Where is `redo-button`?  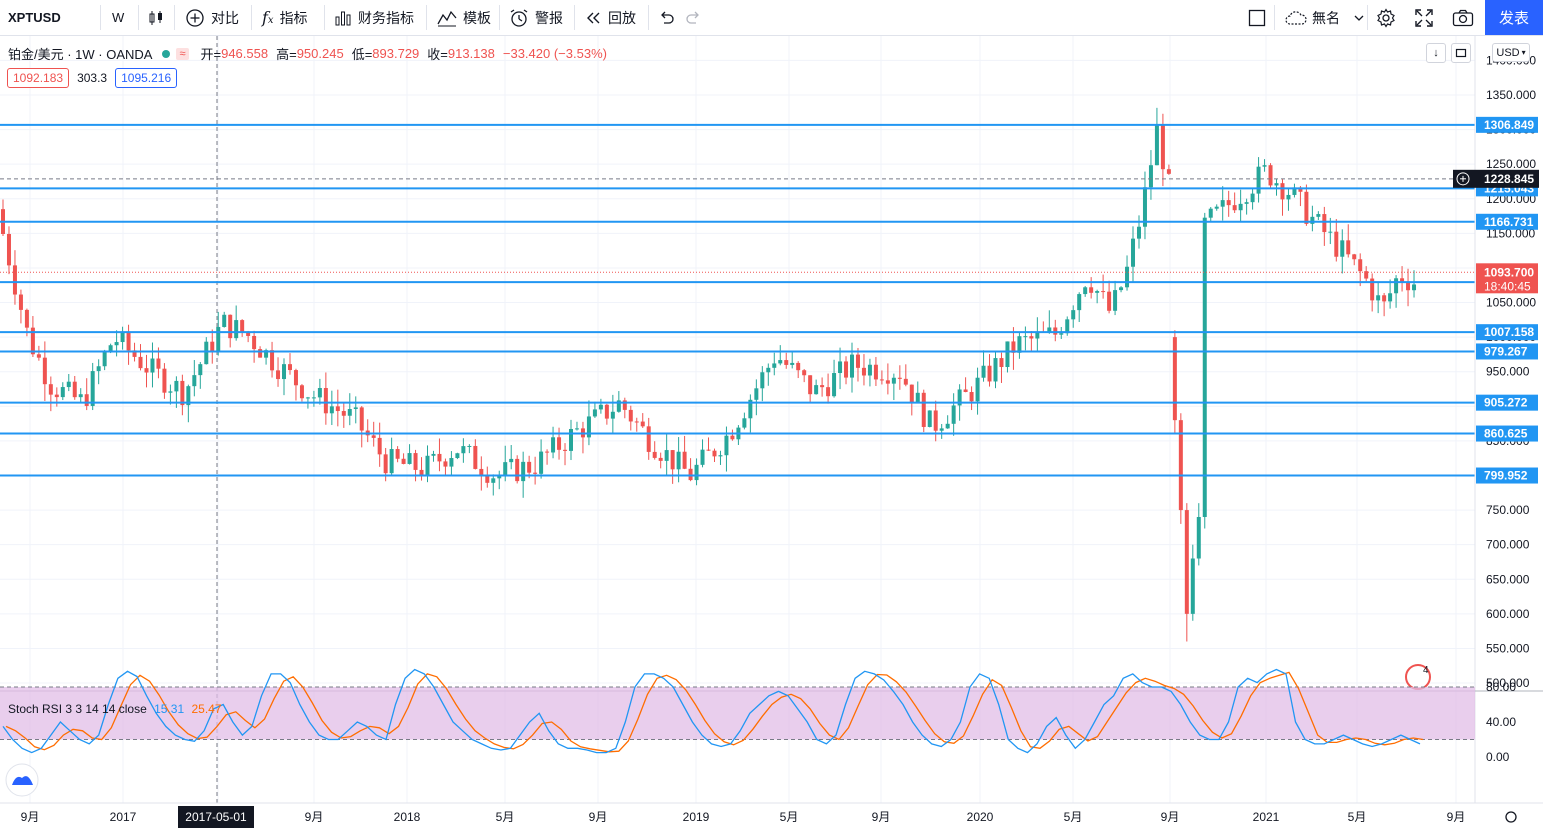
redo-button is located at coordinates (694, 17).